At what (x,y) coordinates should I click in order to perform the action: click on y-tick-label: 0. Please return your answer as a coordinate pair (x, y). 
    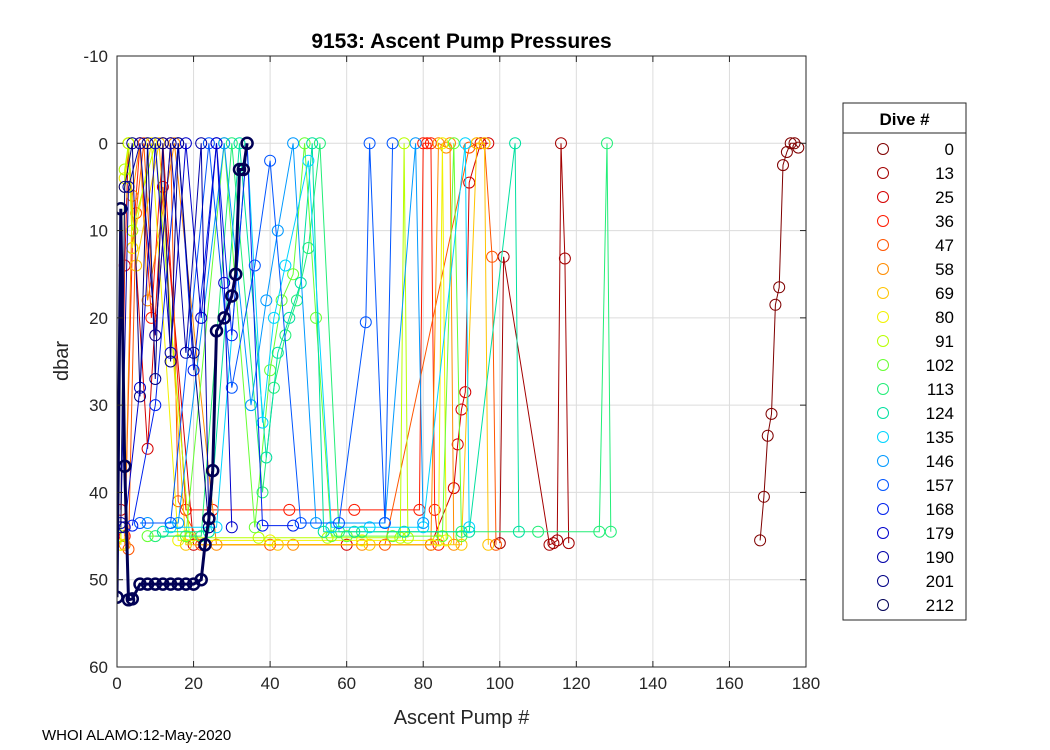
    Looking at the image, I should click on (103, 143).